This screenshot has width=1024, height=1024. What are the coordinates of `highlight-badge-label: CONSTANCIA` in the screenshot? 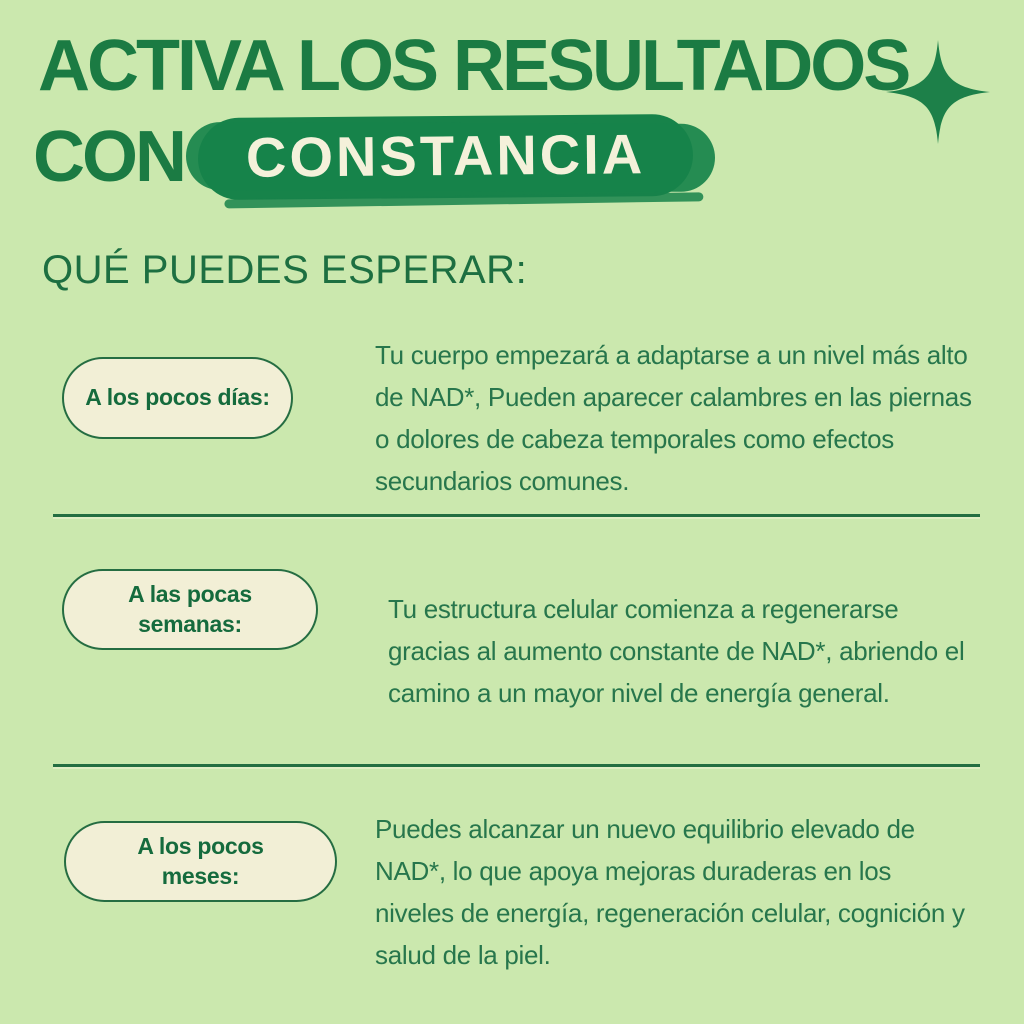 It's located at (445, 155).